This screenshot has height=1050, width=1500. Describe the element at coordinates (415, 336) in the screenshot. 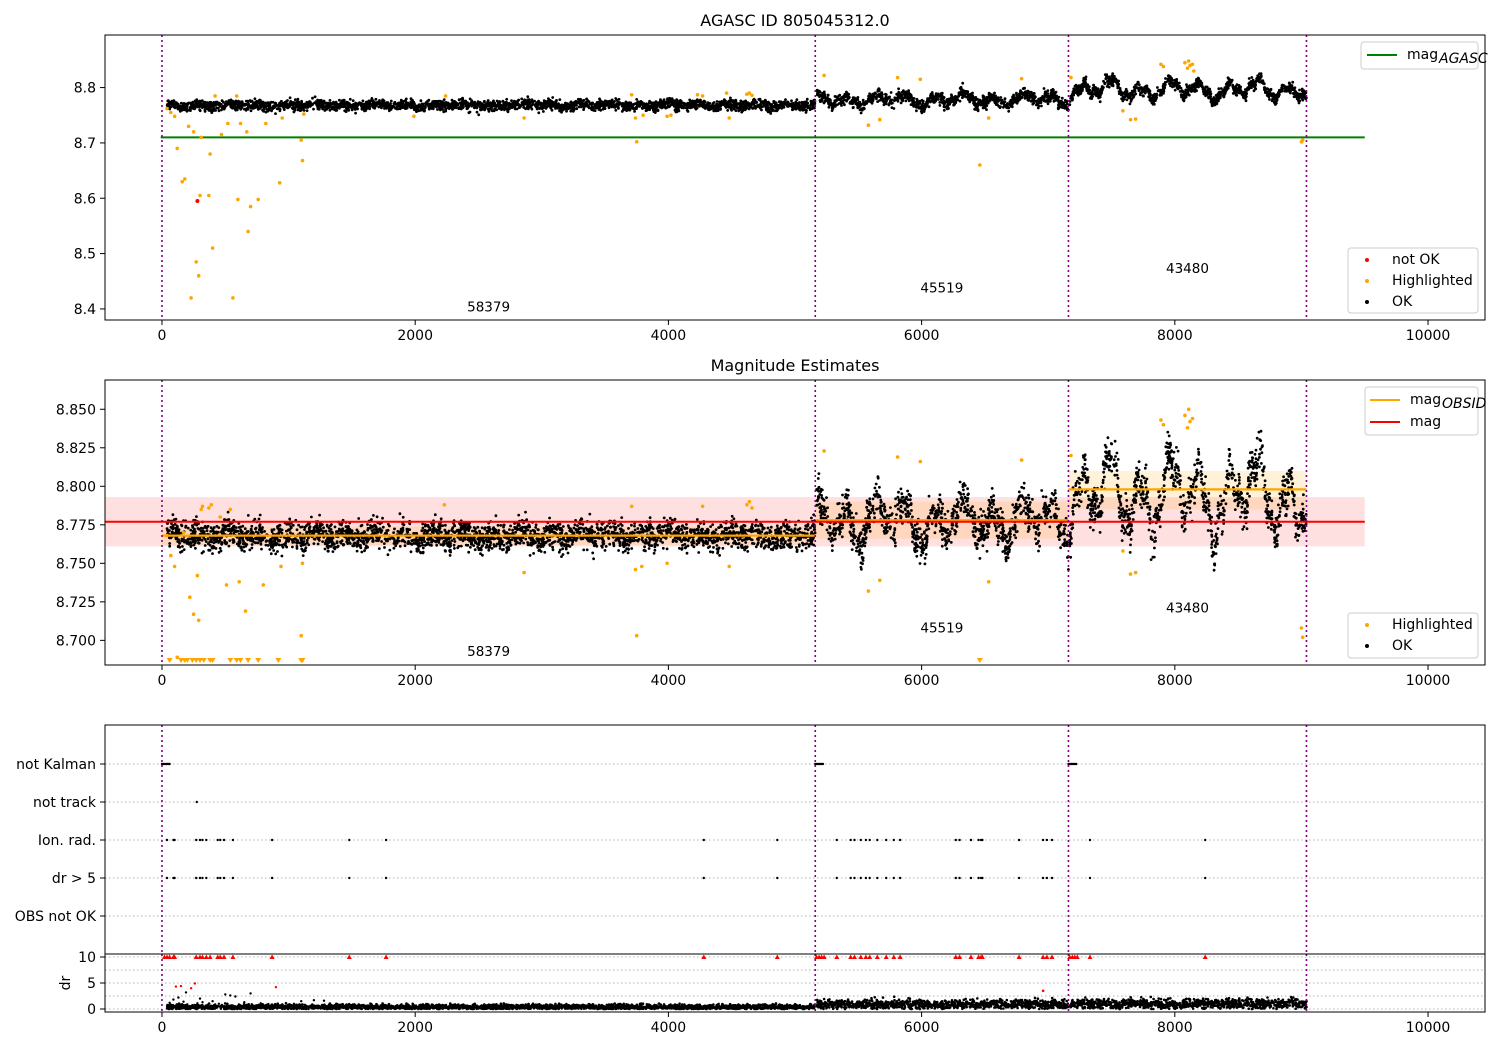

I see `x-tick-label: 2000` at that location.